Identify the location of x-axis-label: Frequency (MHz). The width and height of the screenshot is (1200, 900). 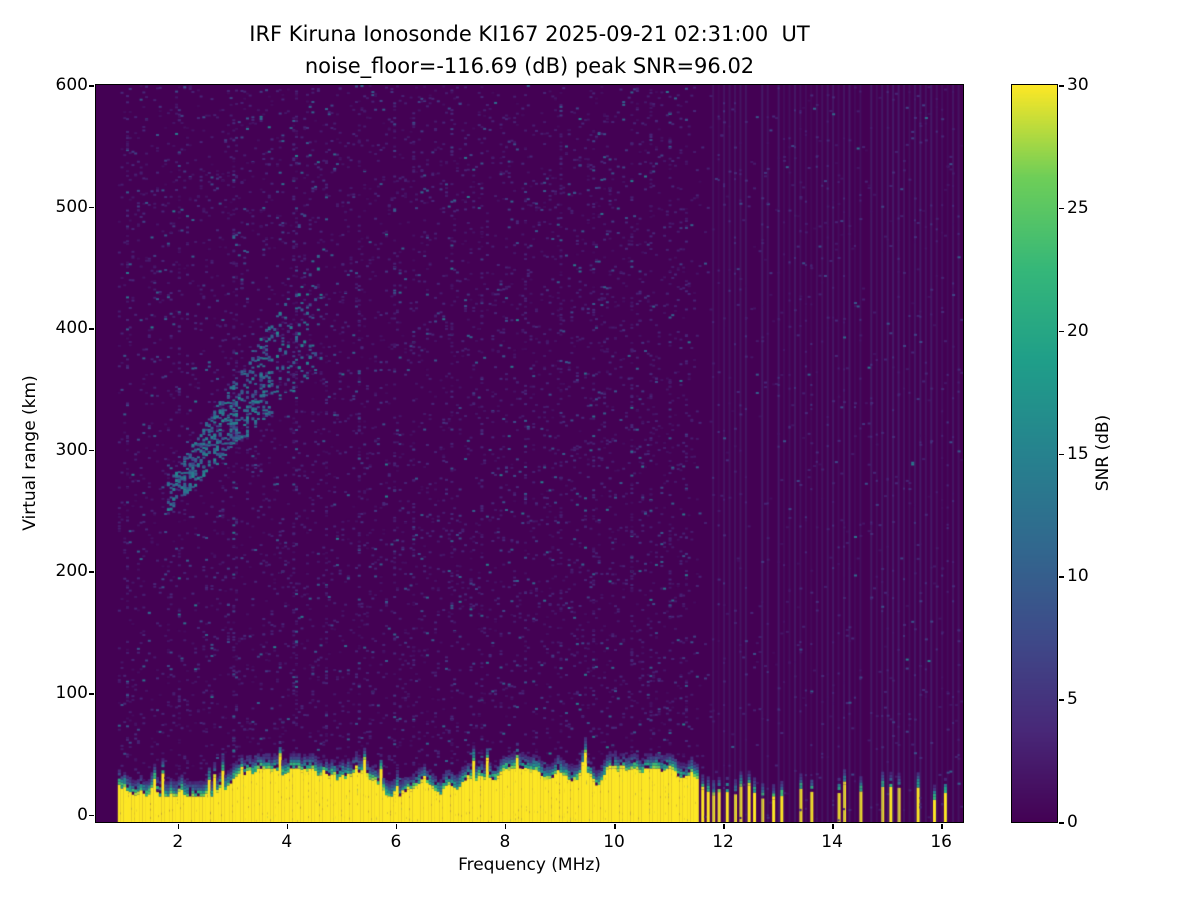
(529, 865).